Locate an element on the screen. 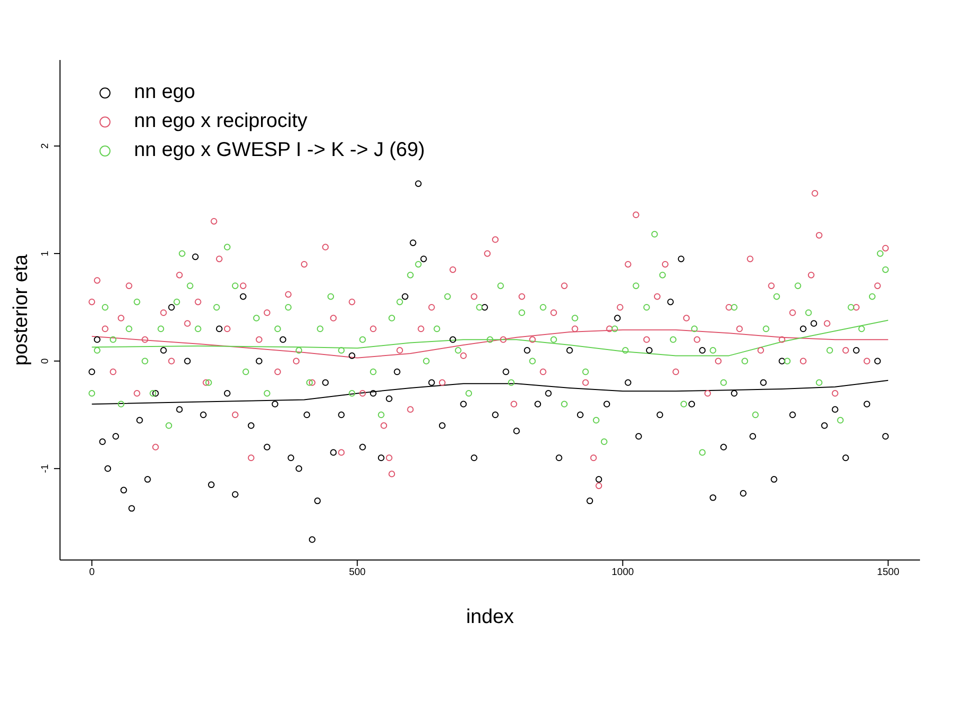  x-tick-label: 0 is located at coordinates (92, 572).